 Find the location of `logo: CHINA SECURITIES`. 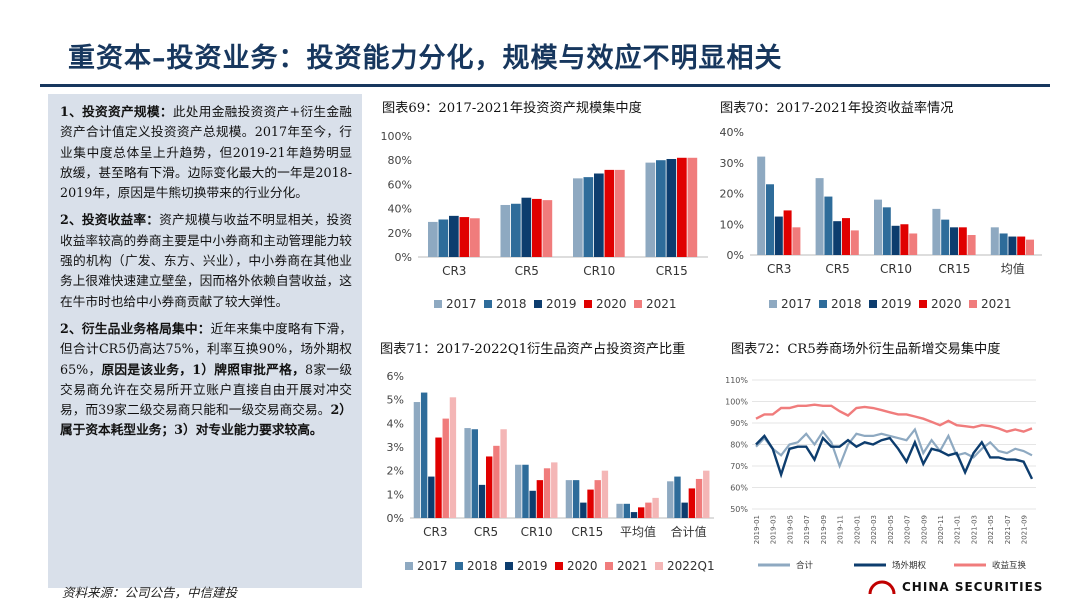

logo: CHINA SECURITIES is located at coordinates (955, 587).